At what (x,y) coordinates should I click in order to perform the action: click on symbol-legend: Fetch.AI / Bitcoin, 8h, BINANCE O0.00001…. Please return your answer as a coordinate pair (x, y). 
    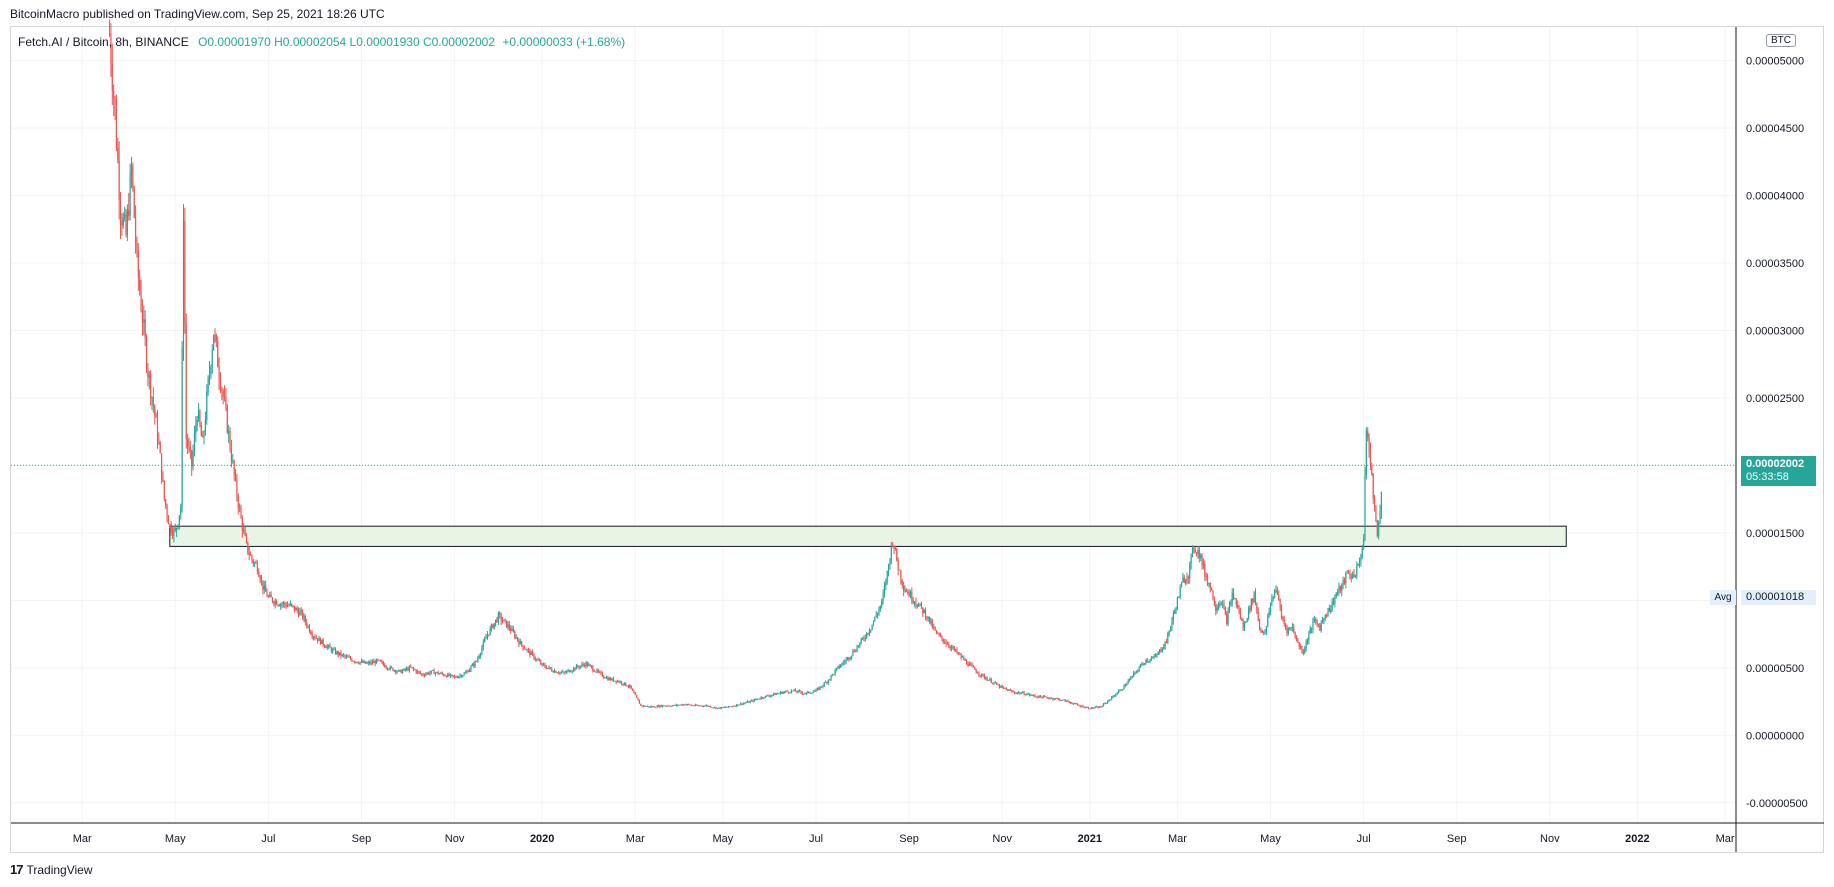
    Looking at the image, I should click on (321, 42).